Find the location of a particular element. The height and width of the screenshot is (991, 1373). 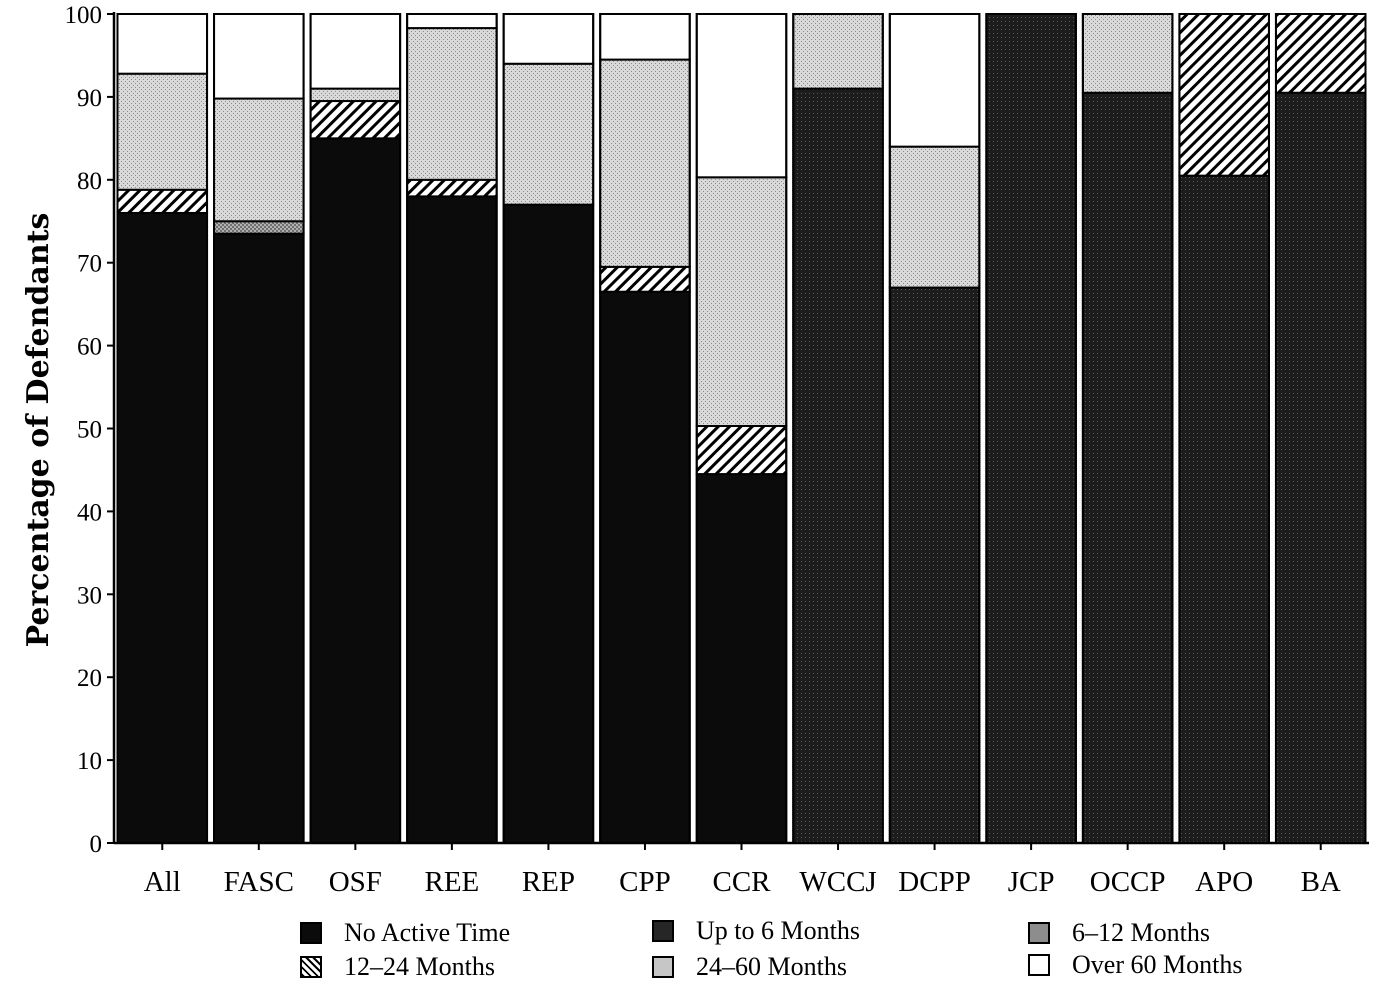

x-tick-label-fasc: FASC is located at coordinates (259, 882).